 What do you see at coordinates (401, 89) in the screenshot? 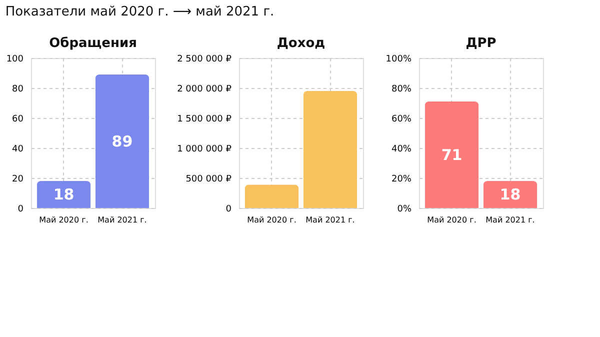
I see `y-tick-label: 80%` at bounding box center [401, 89].